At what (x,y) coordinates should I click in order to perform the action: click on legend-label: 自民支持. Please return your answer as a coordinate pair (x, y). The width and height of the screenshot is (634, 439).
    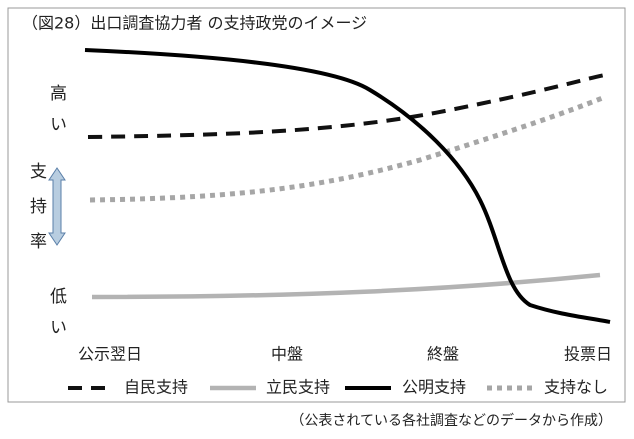
    Looking at the image, I should click on (156, 387).